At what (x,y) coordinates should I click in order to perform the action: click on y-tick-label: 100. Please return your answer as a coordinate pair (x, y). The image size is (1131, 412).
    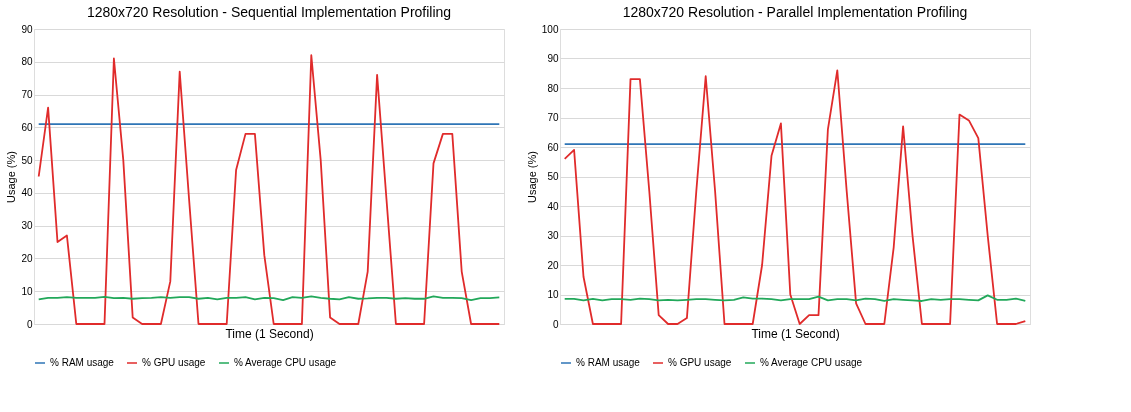
    Looking at the image, I should click on (550, 29).